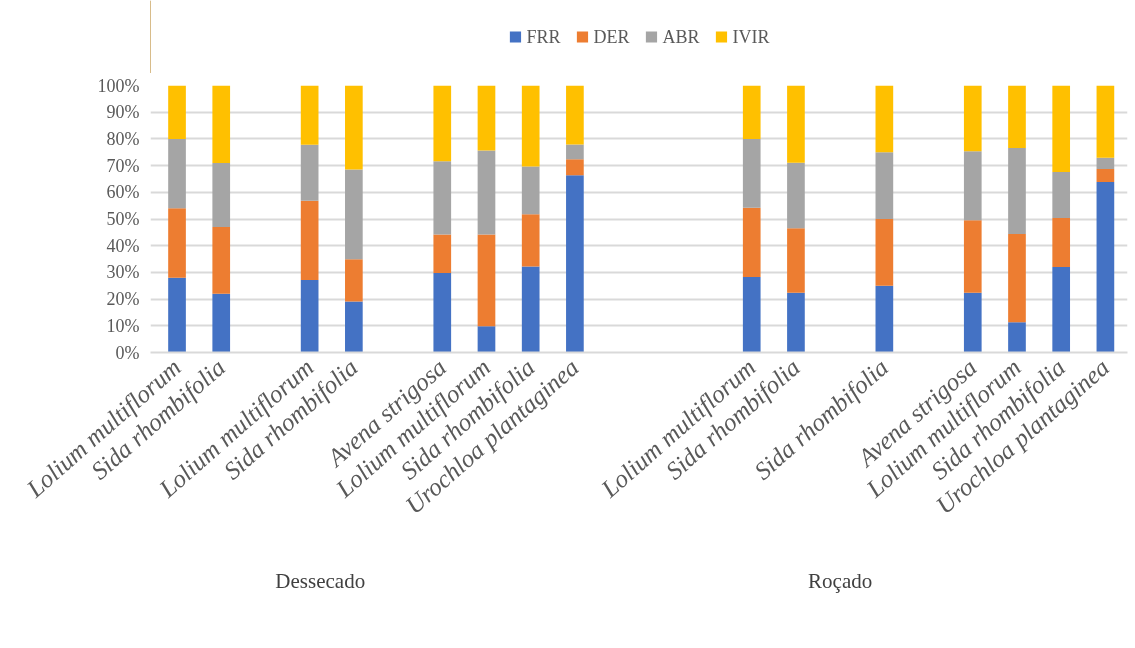 This screenshot has width=1135, height=648. I want to click on y-tick-label: 30%, so click(123, 272).